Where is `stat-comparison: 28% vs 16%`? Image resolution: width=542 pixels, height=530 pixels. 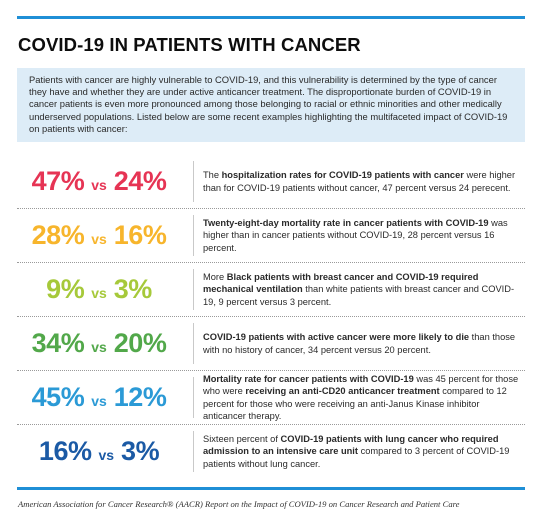 stat-comparison: 28% vs 16% is located at coordinates (99, 235).